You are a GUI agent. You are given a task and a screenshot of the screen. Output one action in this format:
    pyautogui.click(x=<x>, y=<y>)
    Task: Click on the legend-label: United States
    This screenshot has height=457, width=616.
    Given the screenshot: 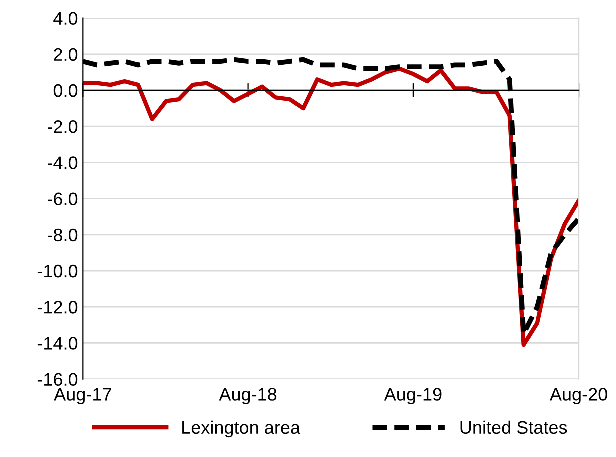 What is the action you would take?
    pyautogui.click(x=514, y=427)
    